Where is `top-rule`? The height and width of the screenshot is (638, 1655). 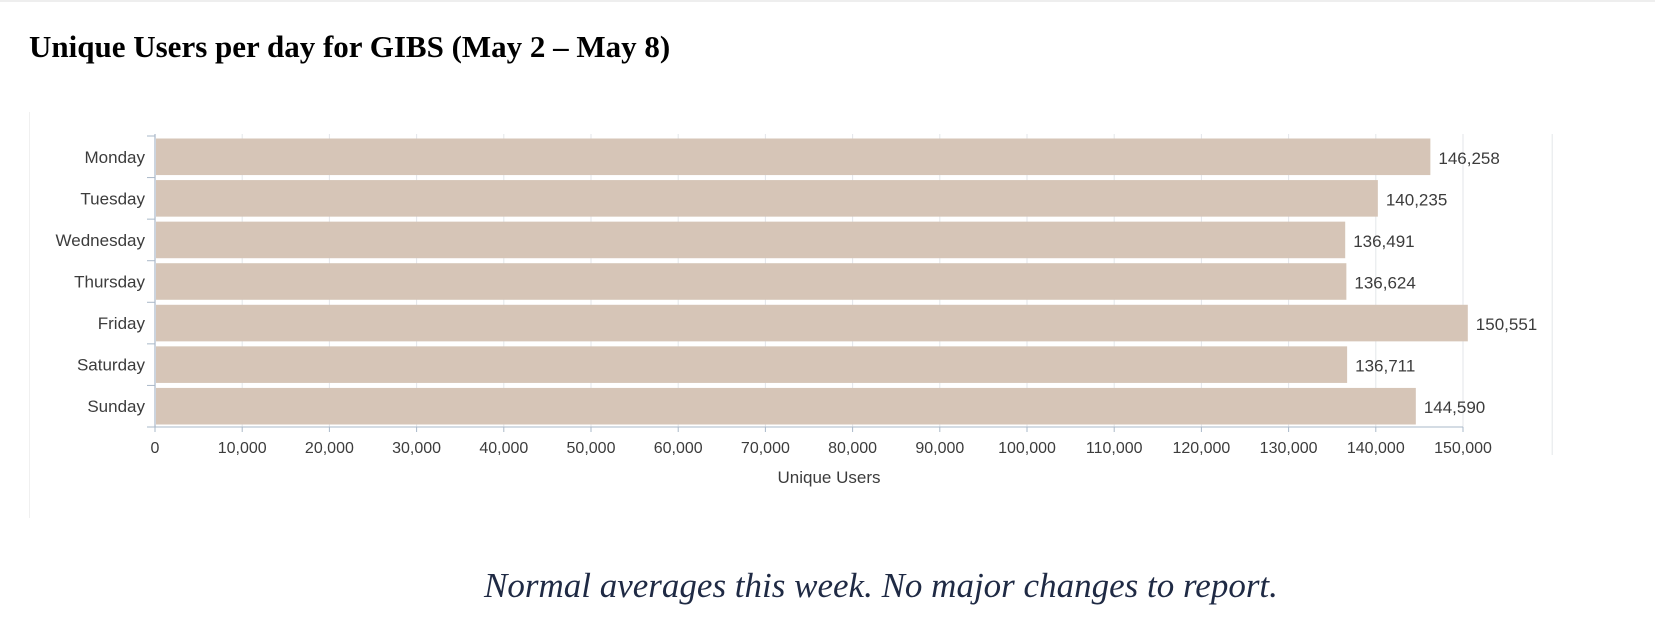 top-rule is located at coordinates (827, 1).